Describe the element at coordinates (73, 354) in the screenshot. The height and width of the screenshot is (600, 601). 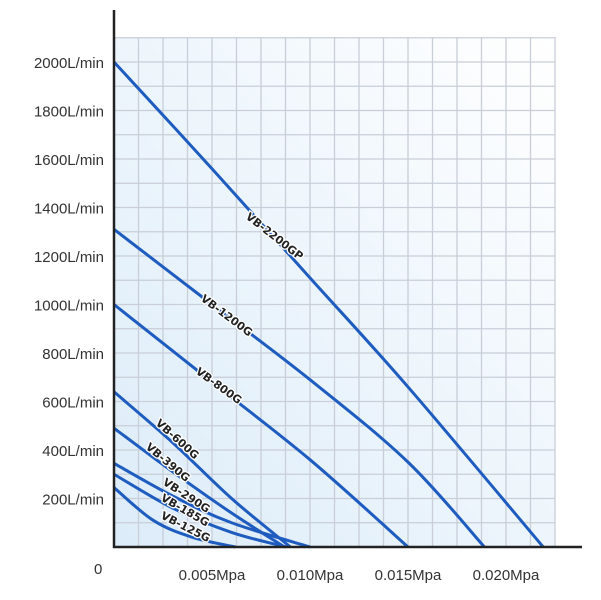
I see `y-tick-label: 800L/min` at that location.